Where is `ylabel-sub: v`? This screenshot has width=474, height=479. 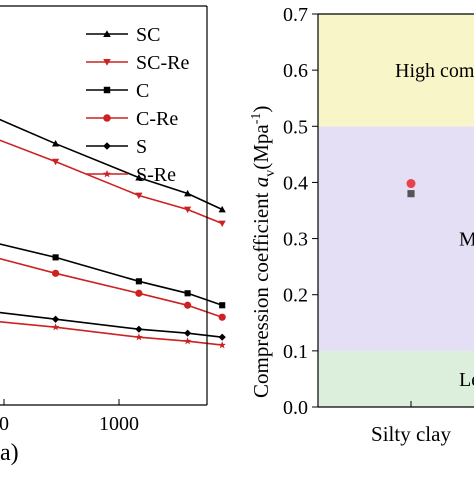 ylabel-sub: v is located at coordinates (270, 173).